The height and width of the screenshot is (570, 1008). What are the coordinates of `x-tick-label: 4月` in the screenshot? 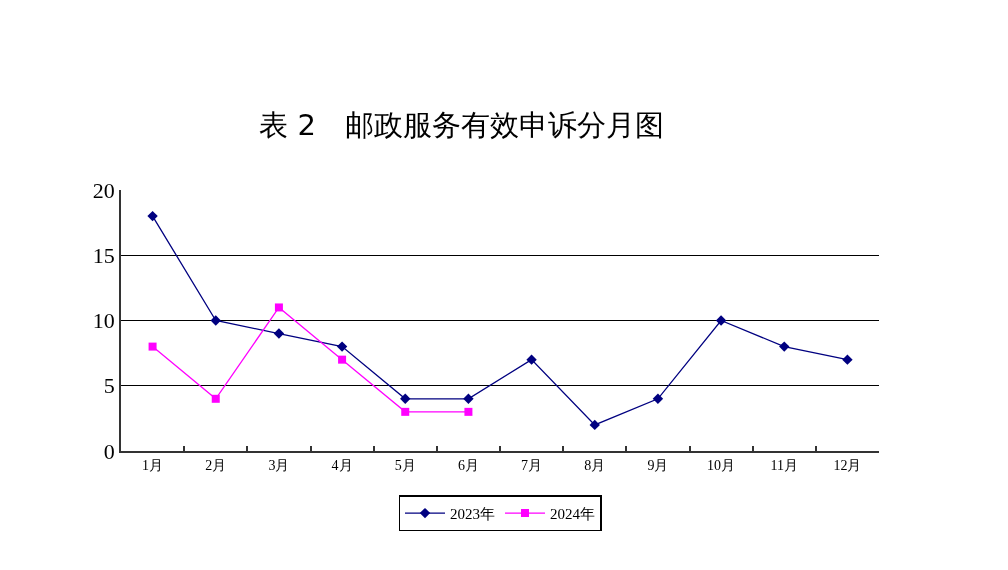 It's located at (342, 465).